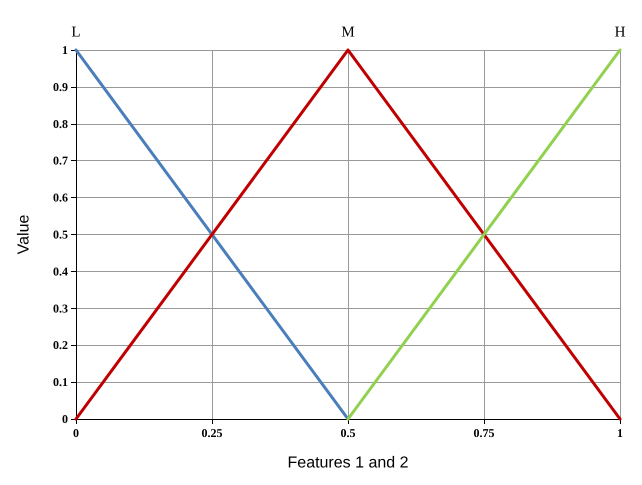 The width and height of the screenshot is (642, 485). What do you see at coordinates (60, 382) in the screenshot?
I see `y-tick-label: 0.1` at bounding box center [60, 382].